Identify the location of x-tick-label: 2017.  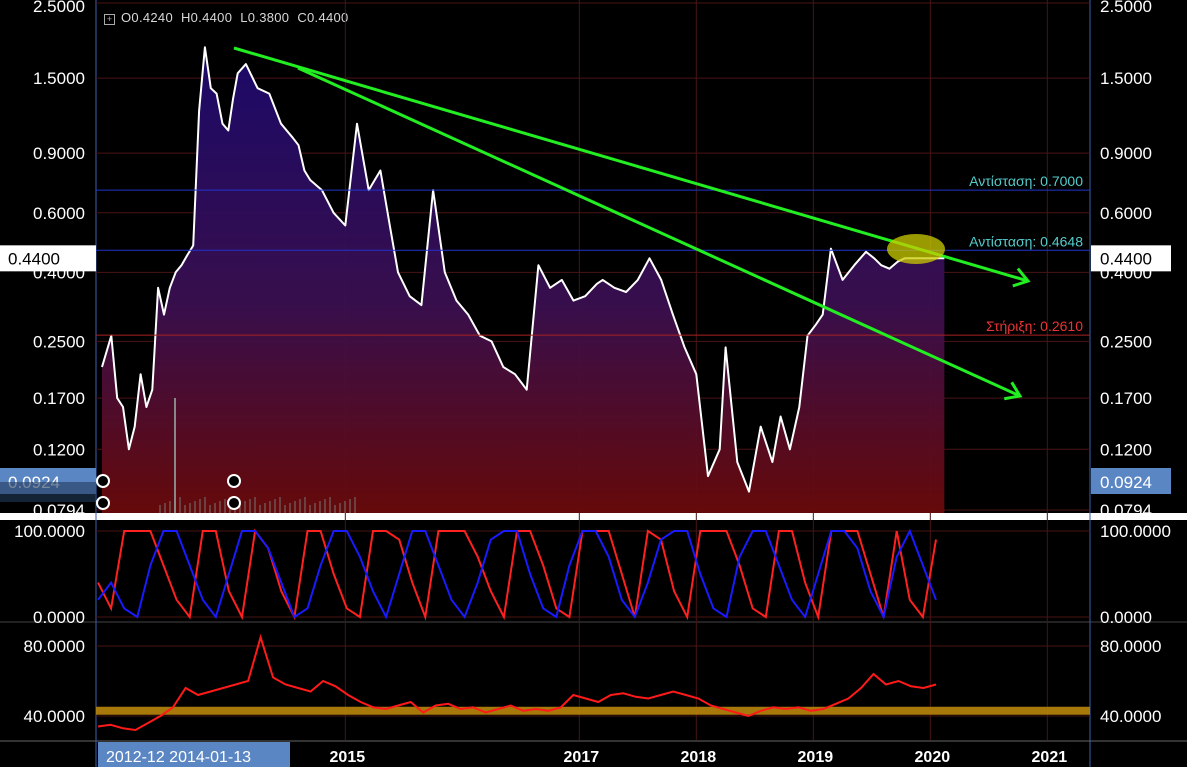
(582, 757).